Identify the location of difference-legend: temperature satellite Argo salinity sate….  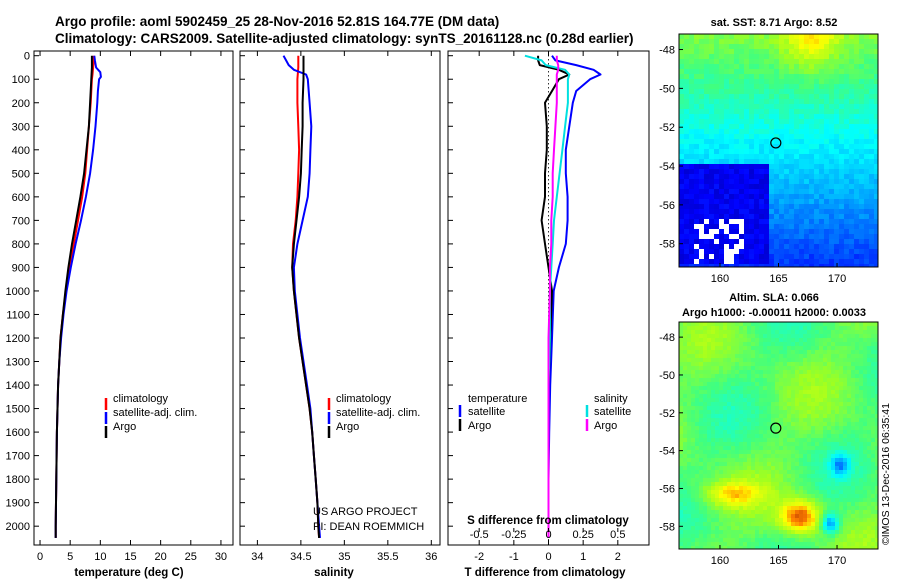
(544, 412).